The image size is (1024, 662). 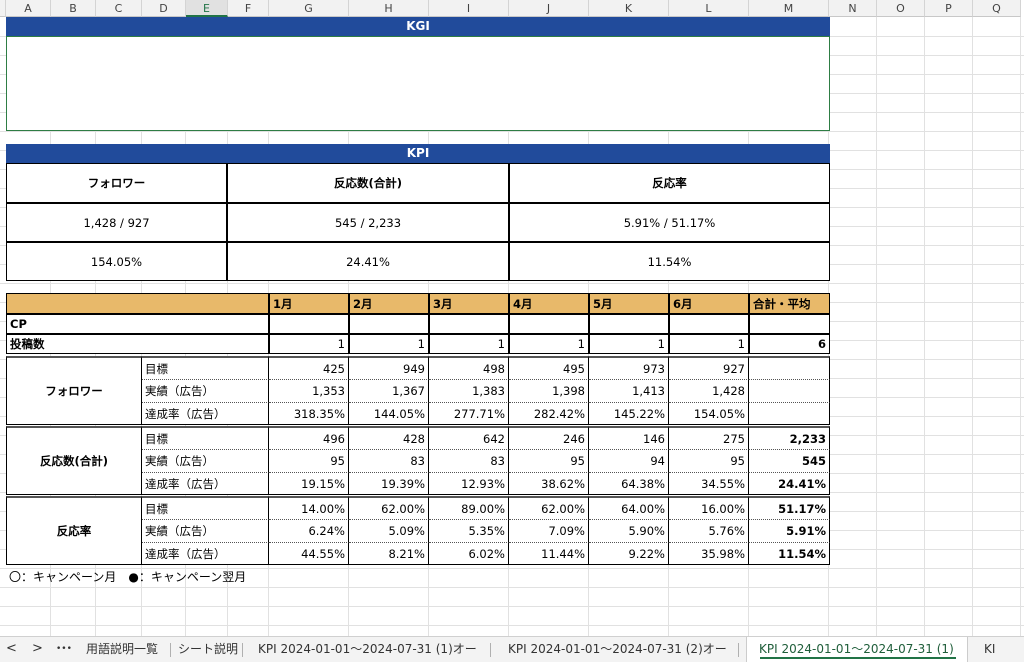 What do you see at coordinates (309, 553) in the screenshot?
I see `metric-value: 44.55%` at bounding box center [309, 553].